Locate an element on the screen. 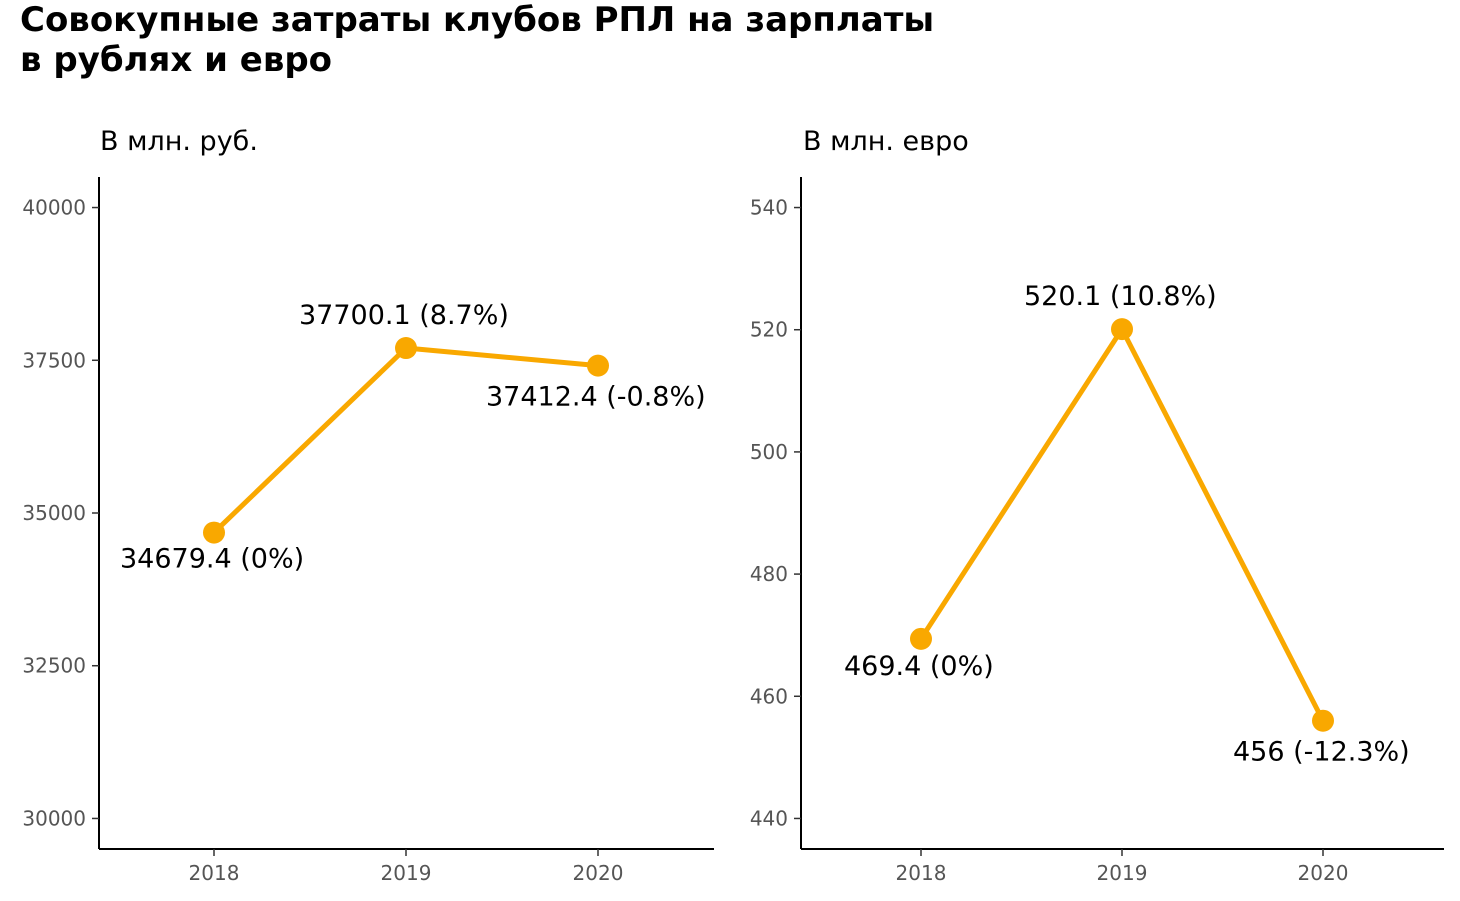 Image resolution: width=1460 pixels, height=901 pixels. x-tick-label-eur: 2020 is located at coordinates (1323, 873).